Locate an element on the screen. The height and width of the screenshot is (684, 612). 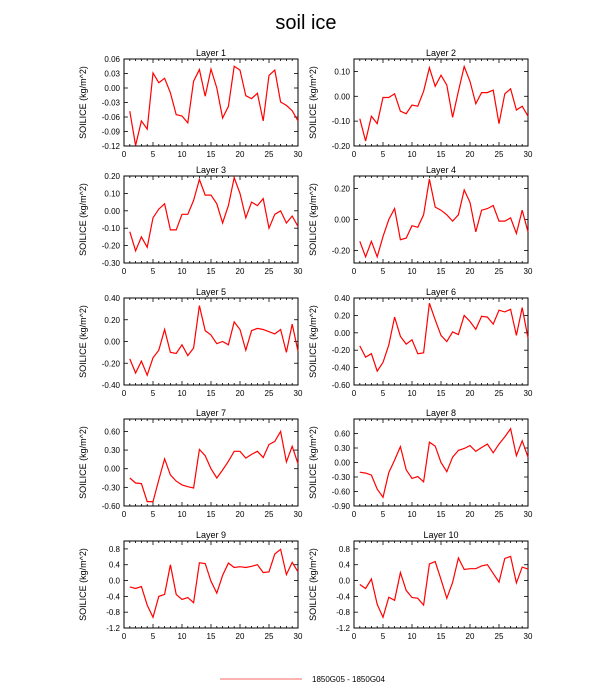
y-tick-label: 0.4 is located at coordinates (345, 565).